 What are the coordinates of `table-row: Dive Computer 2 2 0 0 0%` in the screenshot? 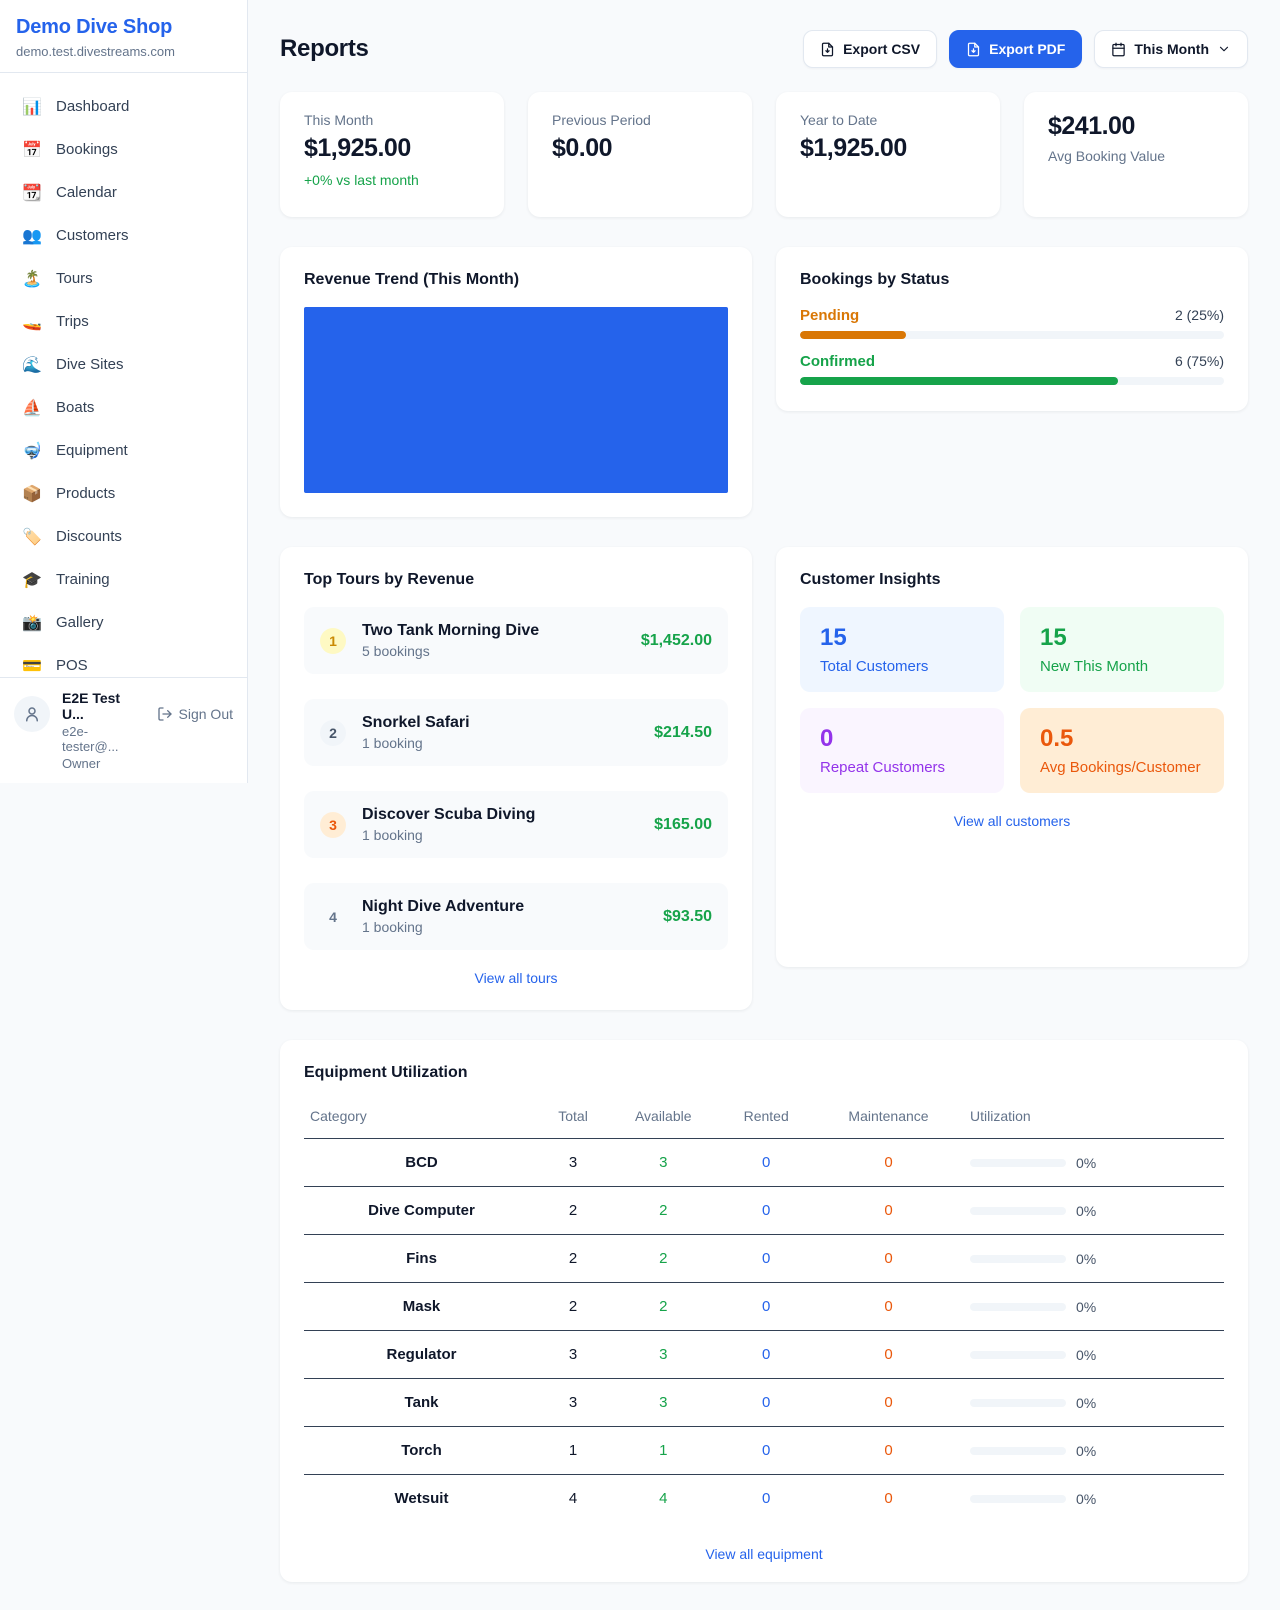 It's located at (764, 1210).